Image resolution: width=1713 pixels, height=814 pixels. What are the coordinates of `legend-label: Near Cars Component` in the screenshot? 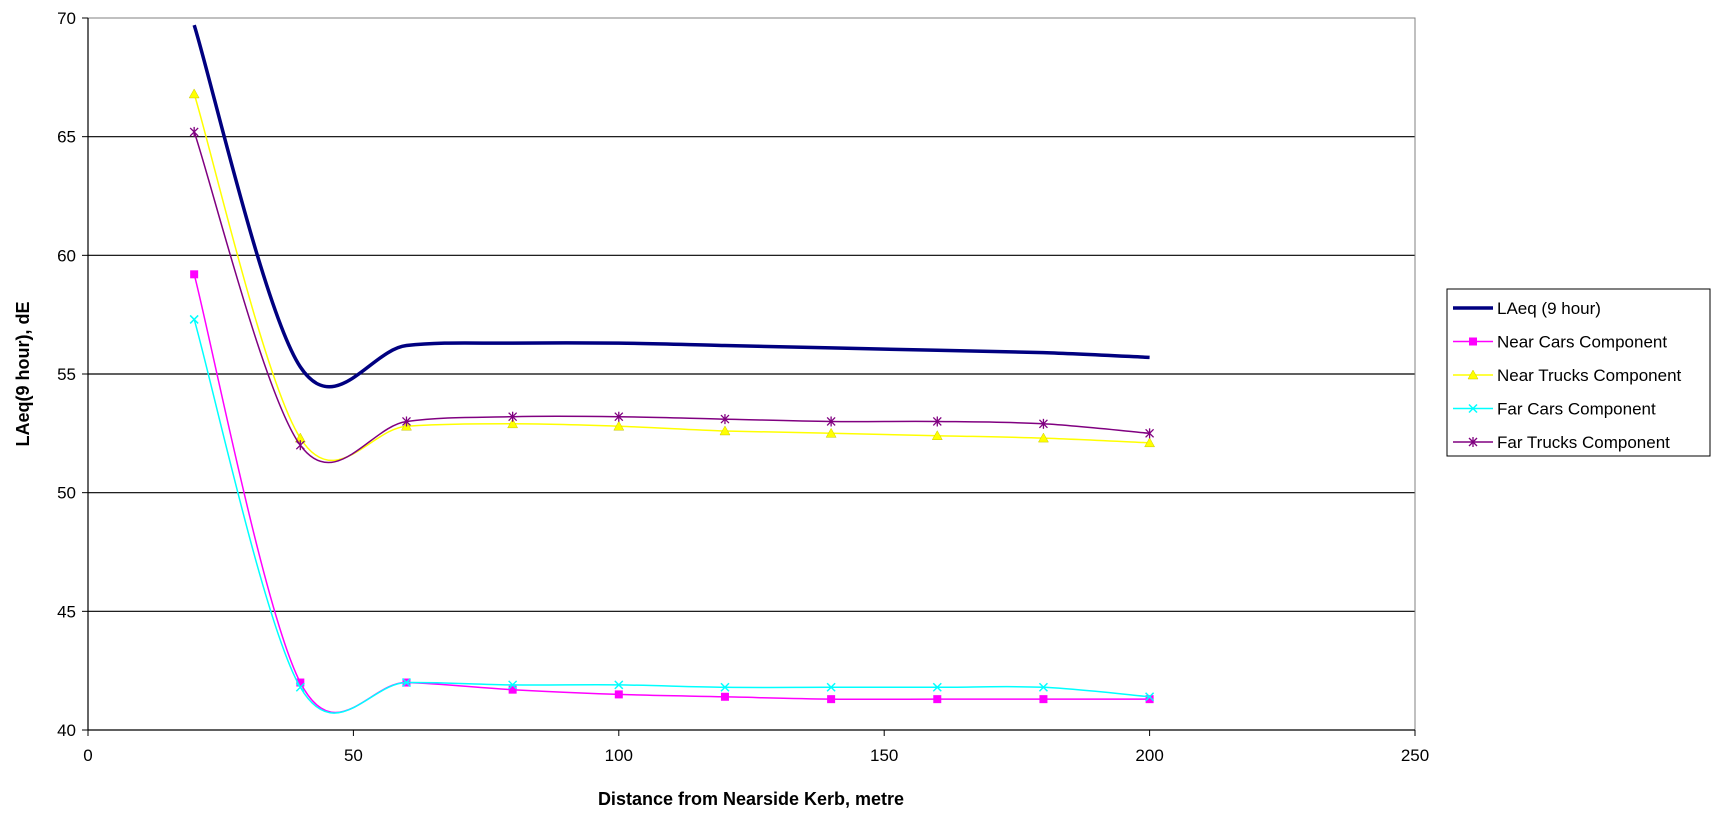 It's located at (1582, 342).